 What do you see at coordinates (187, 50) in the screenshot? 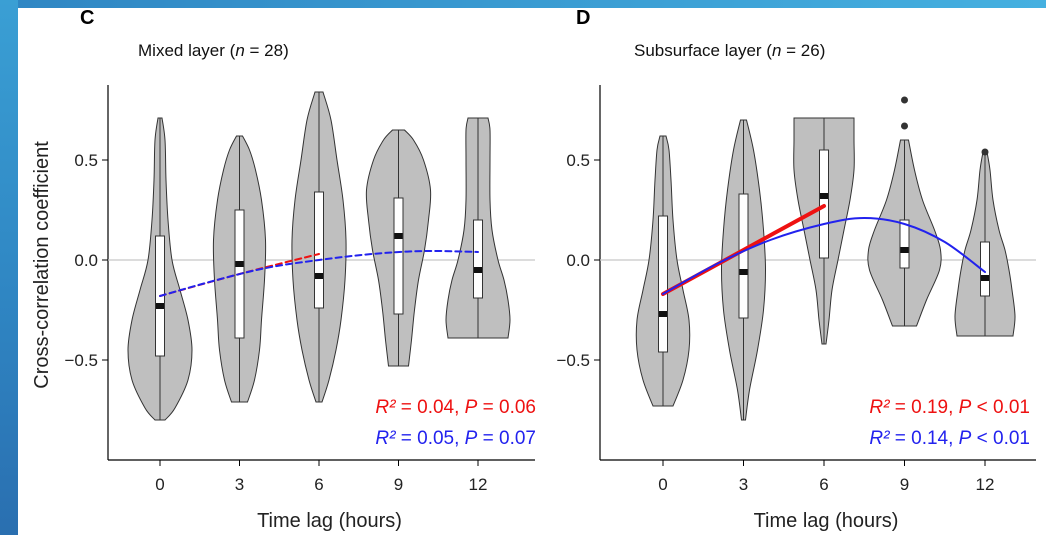
I see `title-prefix: Mixed layer (` at bounding box center [187, 50].